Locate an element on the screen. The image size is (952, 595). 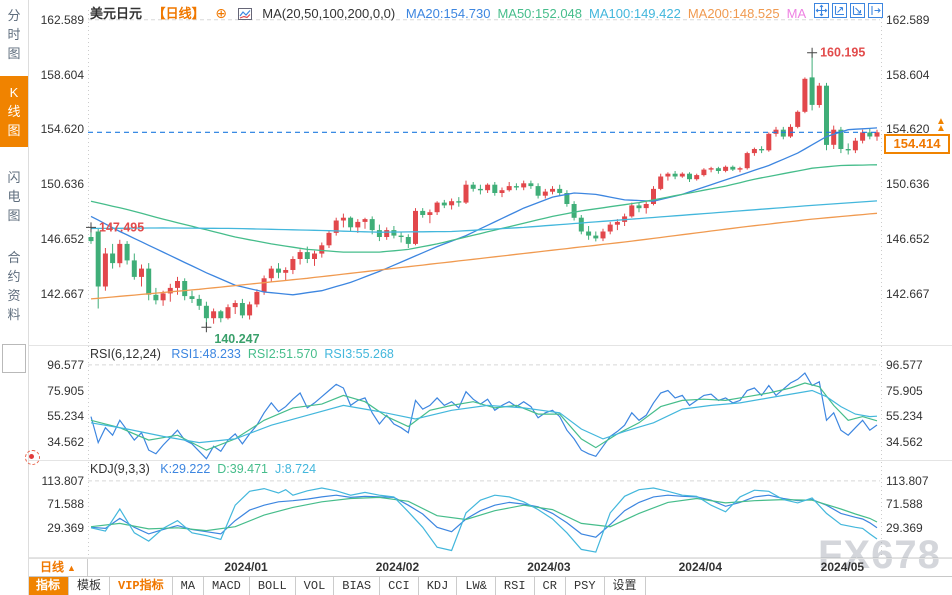
period-selector: 日线 ▲ is located at coordinates (58, 567).